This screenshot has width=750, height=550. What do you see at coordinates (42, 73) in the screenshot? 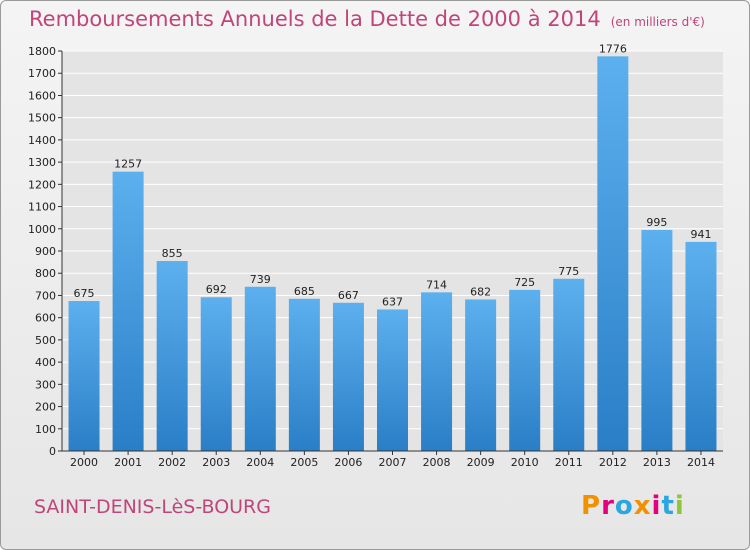
I see `y-tick-label: 1700` at bounding box center [42, 73].